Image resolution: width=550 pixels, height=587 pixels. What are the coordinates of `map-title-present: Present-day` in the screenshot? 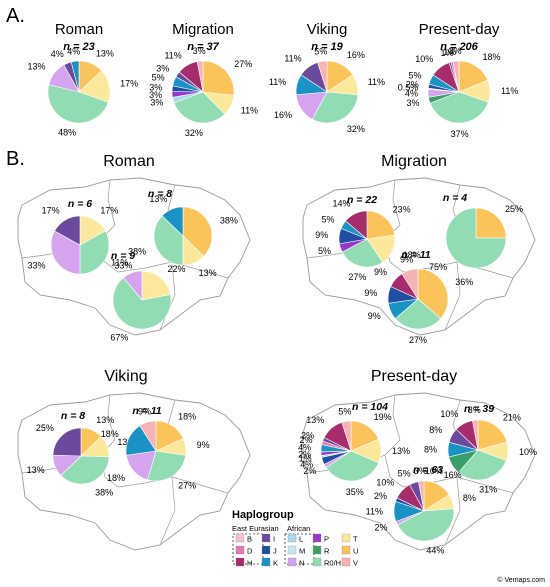 It's located at (414, 376).